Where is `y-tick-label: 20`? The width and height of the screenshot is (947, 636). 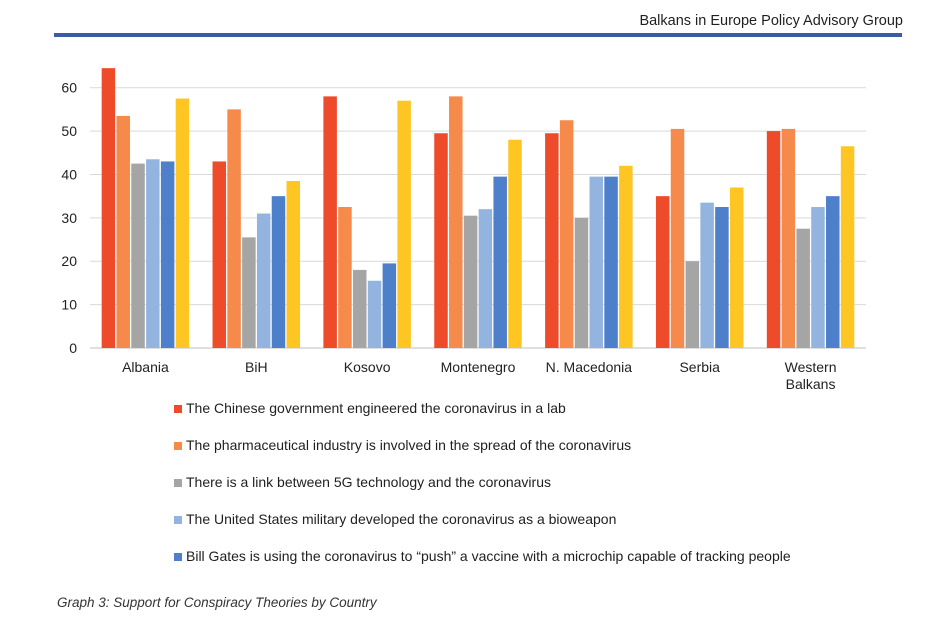
y-tick-label: 20 is located at coordinates (69, 261).